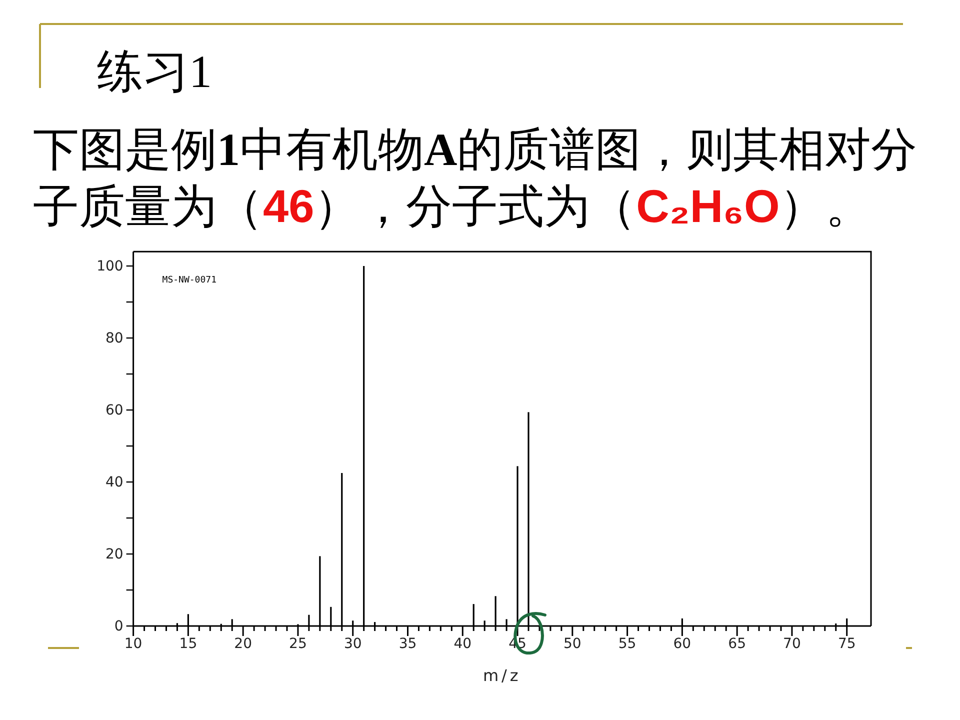 The height and width of the screenshot is (720, 960). What do you see at coordinates (114, 338) in the screenshot?
I see `y-tick-label: 80` at bounding box center [114, 338].